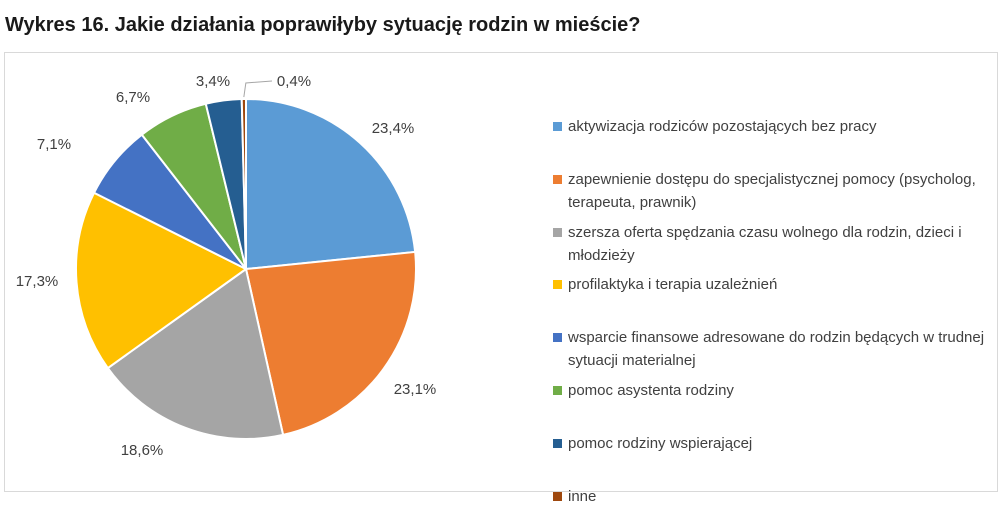 This screenshot has height=508, width=1000. What do you see at coordinates (775, 390) in the screenshot?
I see `legend-item: pomoc asystenta rodziny` at bounding box center [775, 390].